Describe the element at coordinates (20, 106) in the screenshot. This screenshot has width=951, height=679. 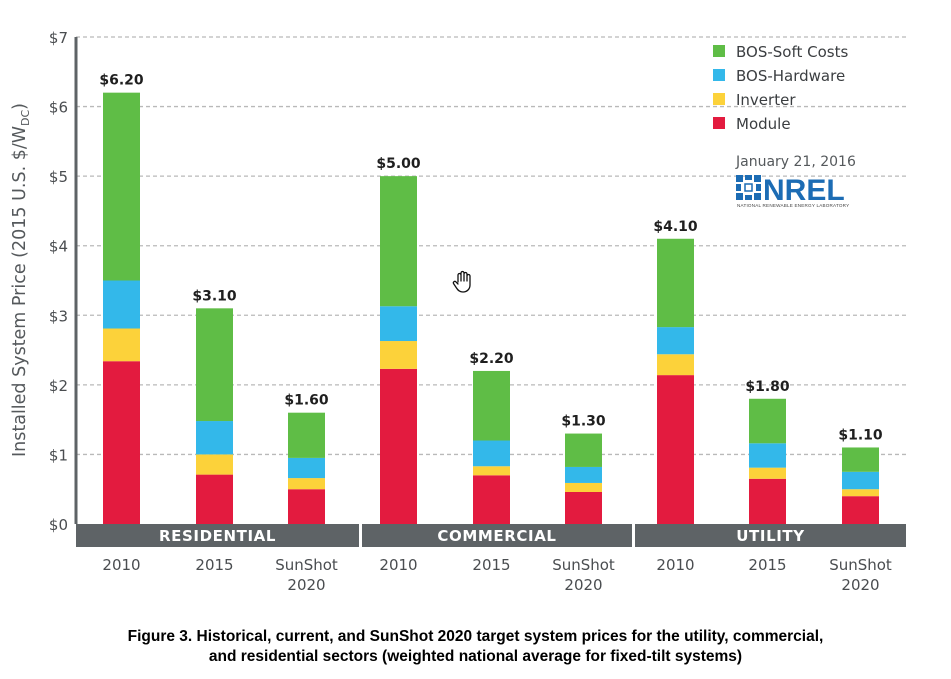
I see `y-axis-title-suffix: )` at that location.